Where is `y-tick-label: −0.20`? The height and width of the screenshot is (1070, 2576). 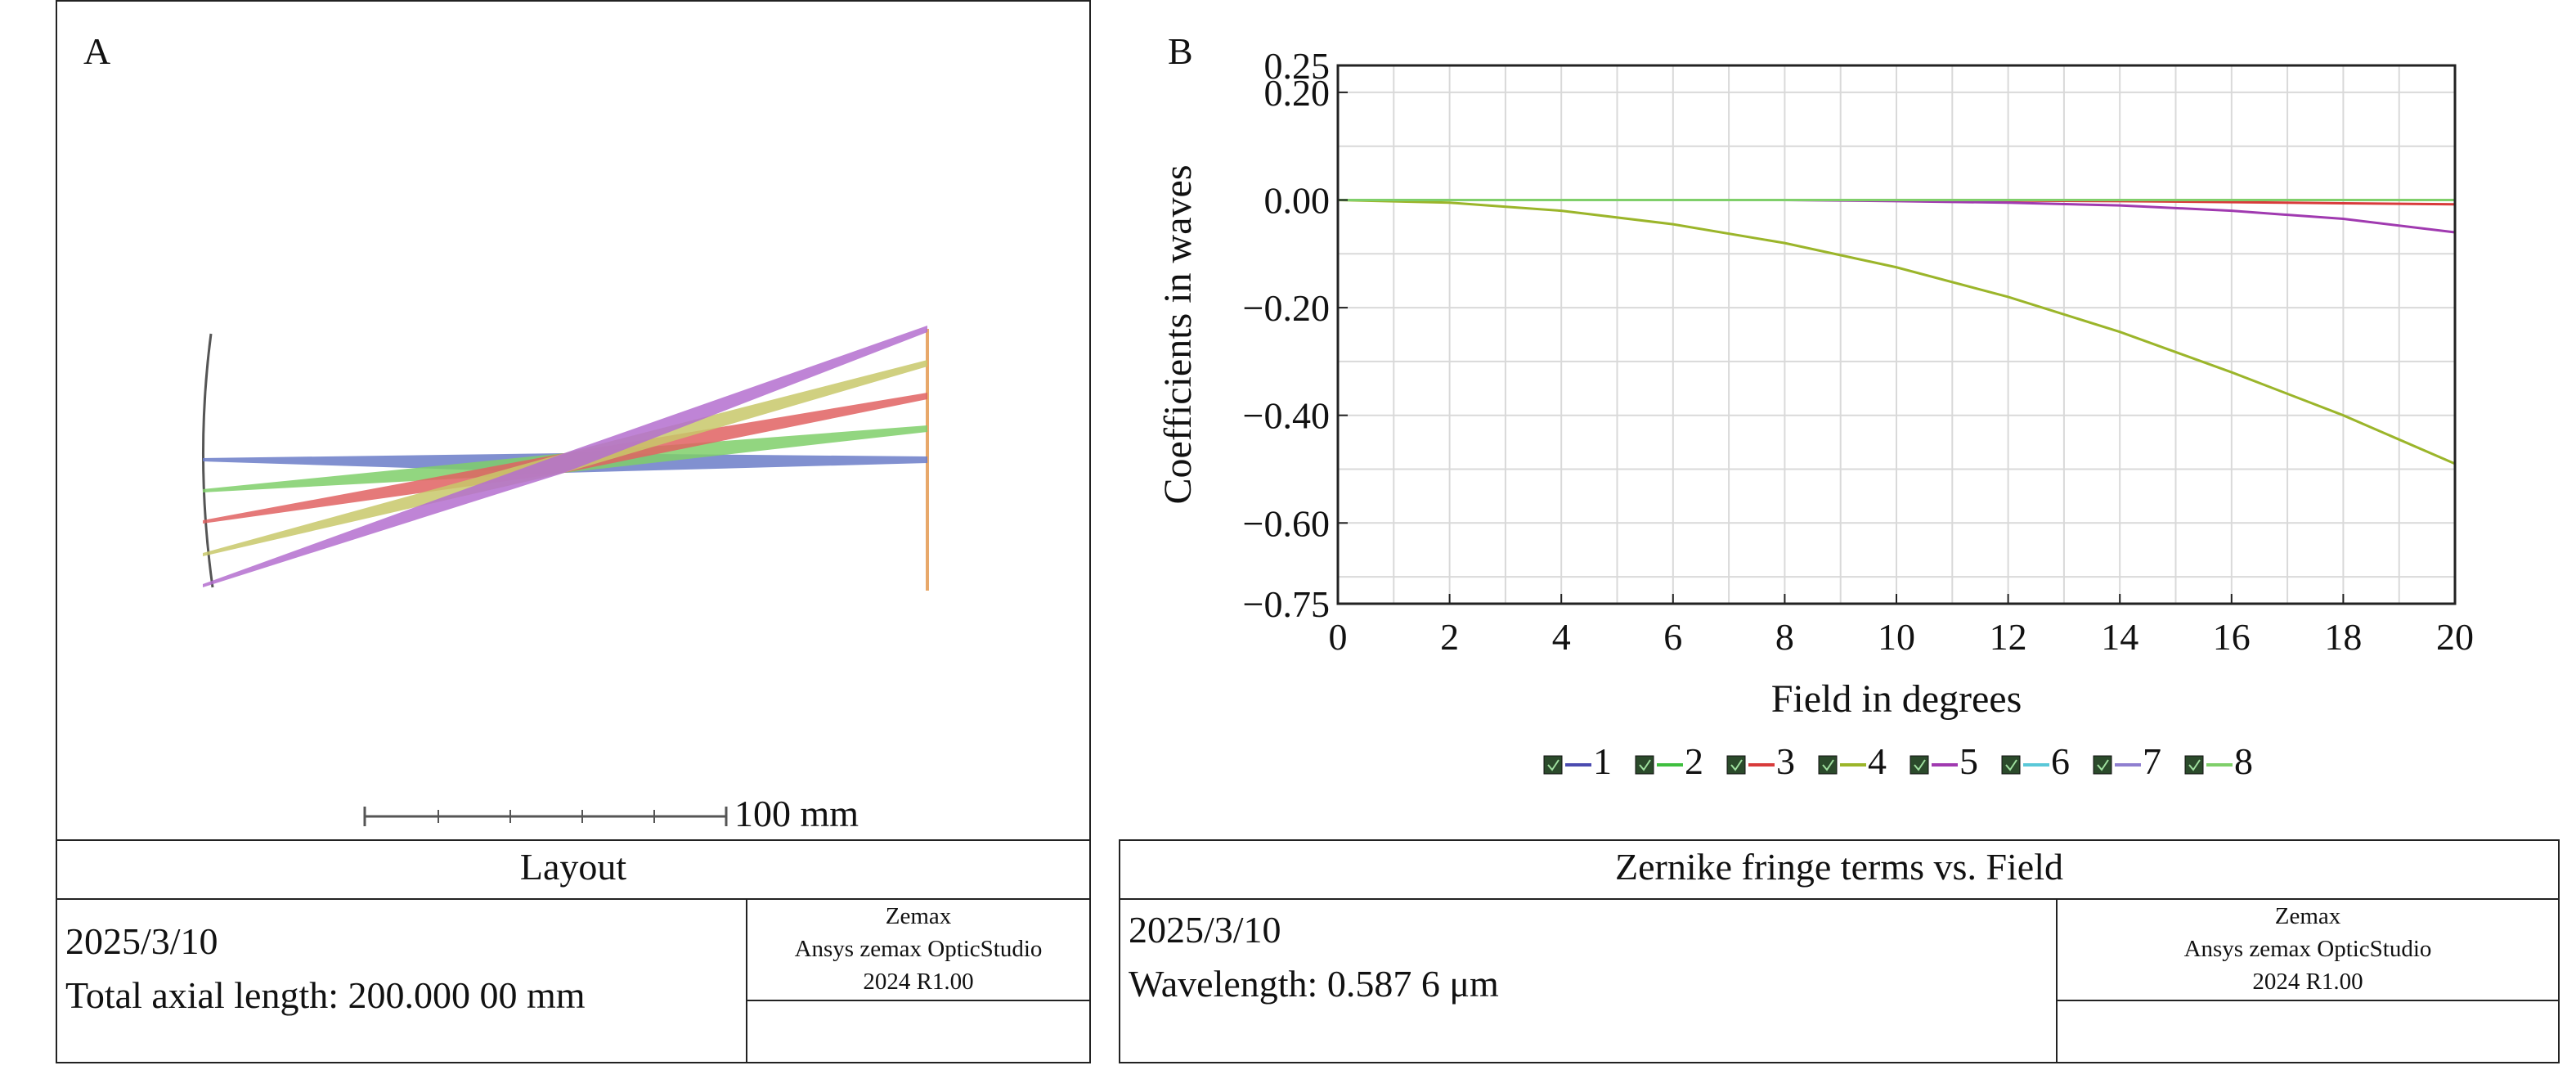 y-tick-label: −0.20 is located at coordinates (1286, 308).